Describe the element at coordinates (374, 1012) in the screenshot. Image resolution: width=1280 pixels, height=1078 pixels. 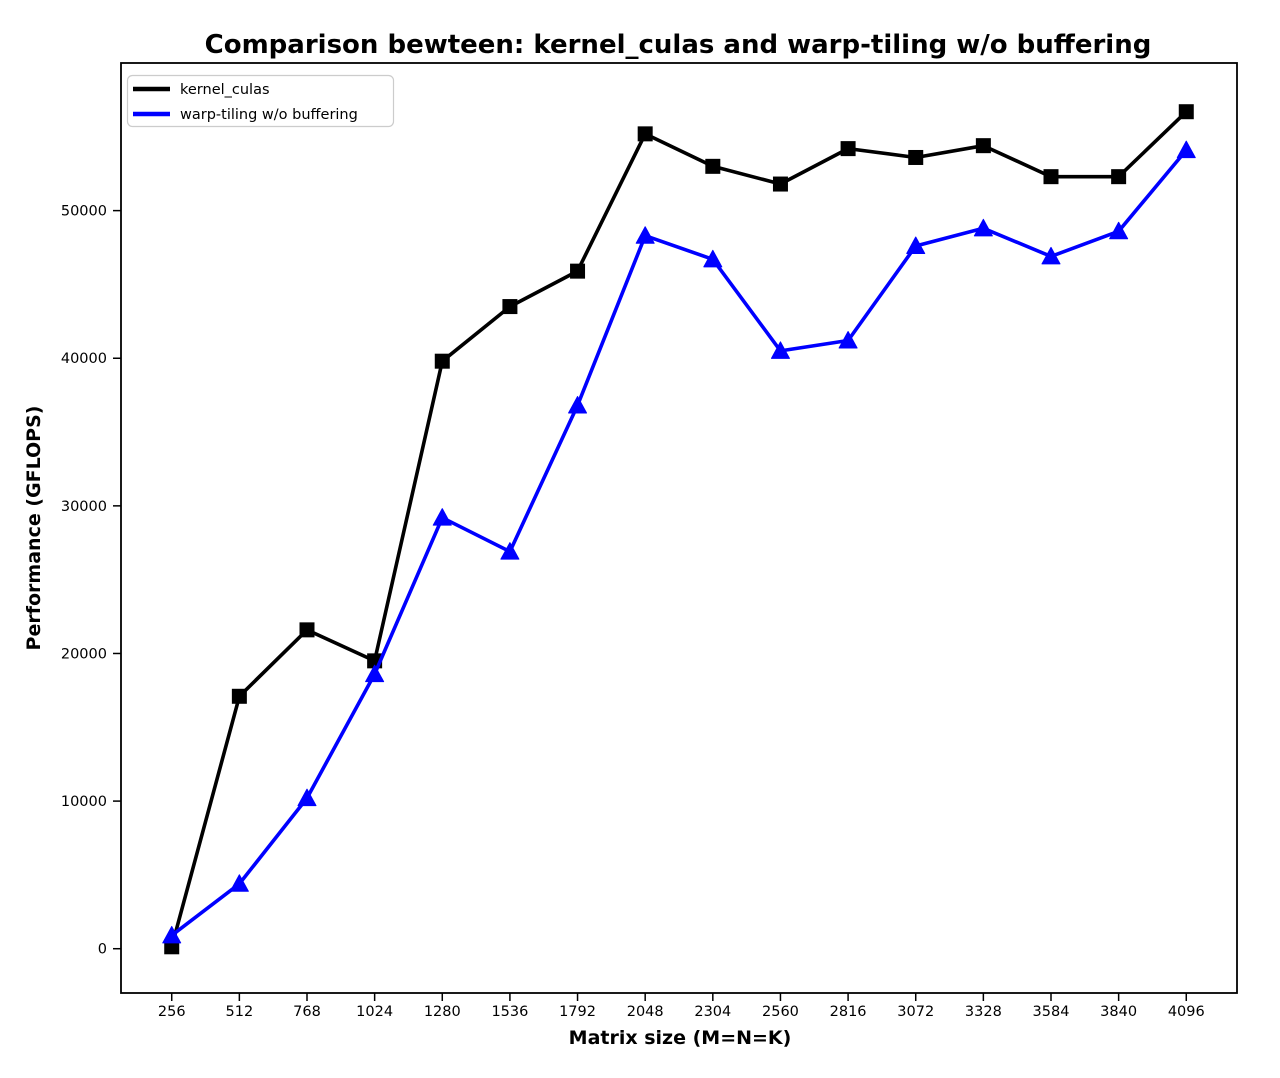
I see `x-tick-label: 1024` at that location.